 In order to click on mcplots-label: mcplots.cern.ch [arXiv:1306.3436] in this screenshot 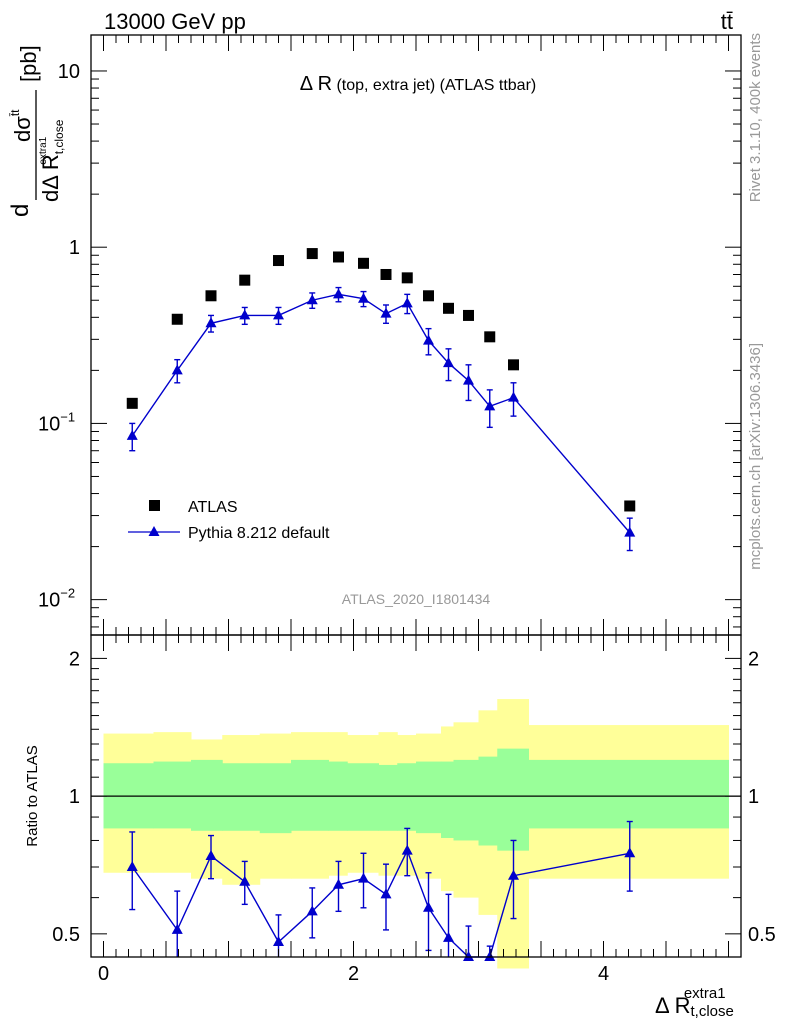, I will do `click(755, 456)`.